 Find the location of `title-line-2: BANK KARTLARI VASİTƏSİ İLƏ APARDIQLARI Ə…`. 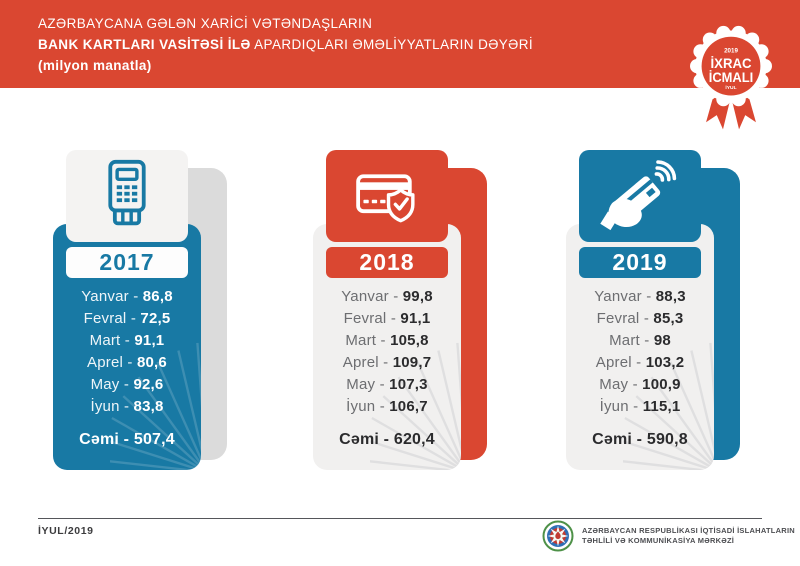

title-line-2: BANK KARTLARI VASİTƏSİ İLƏ APARDIQLARI Ə… is located at coordinates (286, 44).